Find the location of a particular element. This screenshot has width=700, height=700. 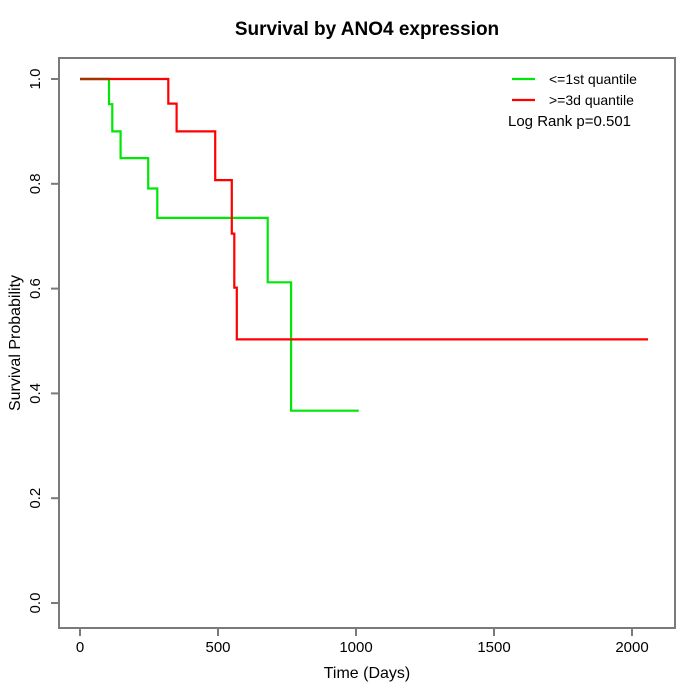

legend-label-3d-quantile: >=3d quantile is located at coordinates (591, 100).